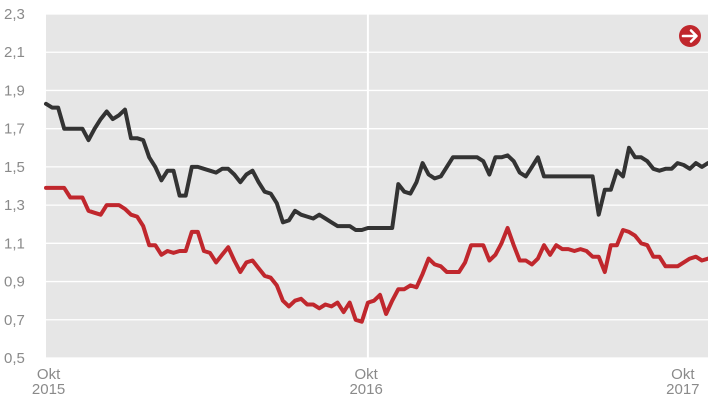 This screenshot has height=401, width=708. I want to click on arrow-right-glyph, so click(689, 36).